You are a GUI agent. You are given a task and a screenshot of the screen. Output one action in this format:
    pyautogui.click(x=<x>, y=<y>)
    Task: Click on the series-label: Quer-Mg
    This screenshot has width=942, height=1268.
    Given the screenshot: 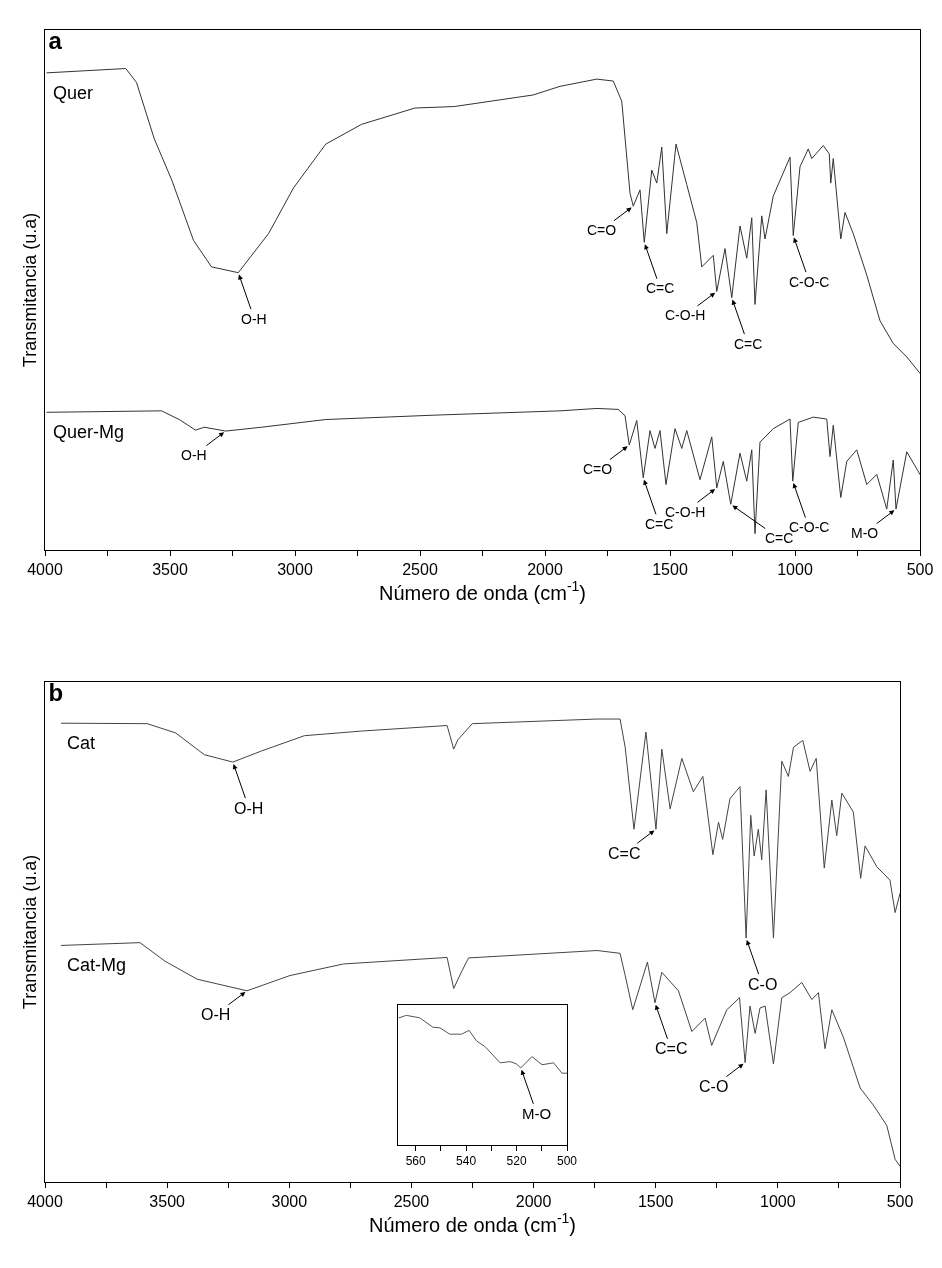 What is the action you would take?
    pyautogui.click(x=89, y=432)
    